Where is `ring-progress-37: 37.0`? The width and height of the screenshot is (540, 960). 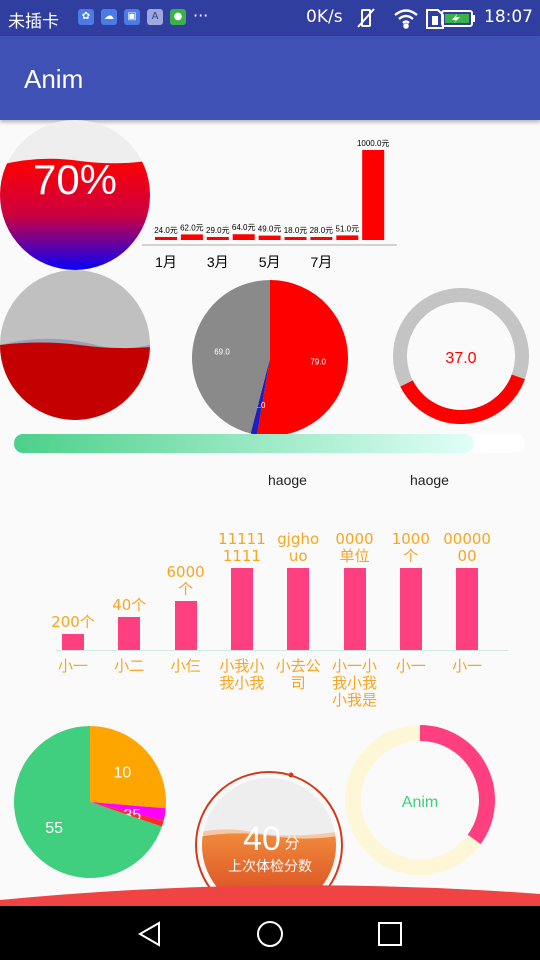 ring-progress-37: 37.0 is located at coordinates (461, 356).